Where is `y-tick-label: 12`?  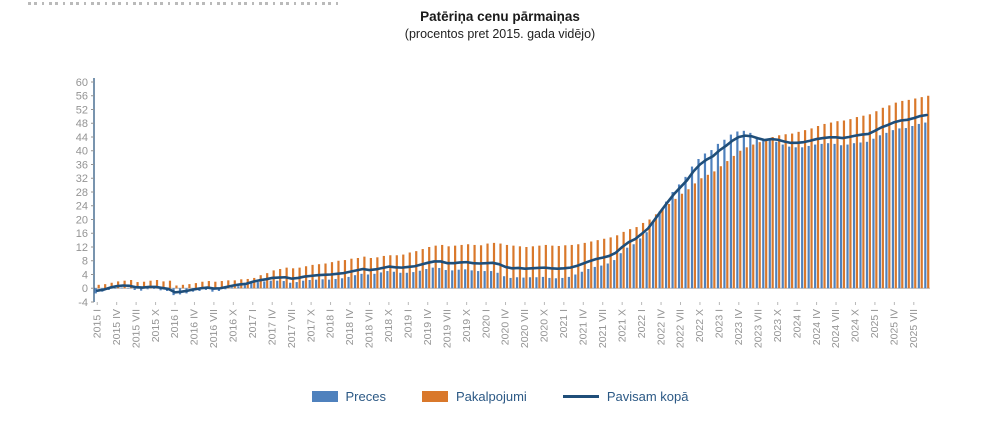
y-tick-label: 12 is located at coordinates (82, 248).